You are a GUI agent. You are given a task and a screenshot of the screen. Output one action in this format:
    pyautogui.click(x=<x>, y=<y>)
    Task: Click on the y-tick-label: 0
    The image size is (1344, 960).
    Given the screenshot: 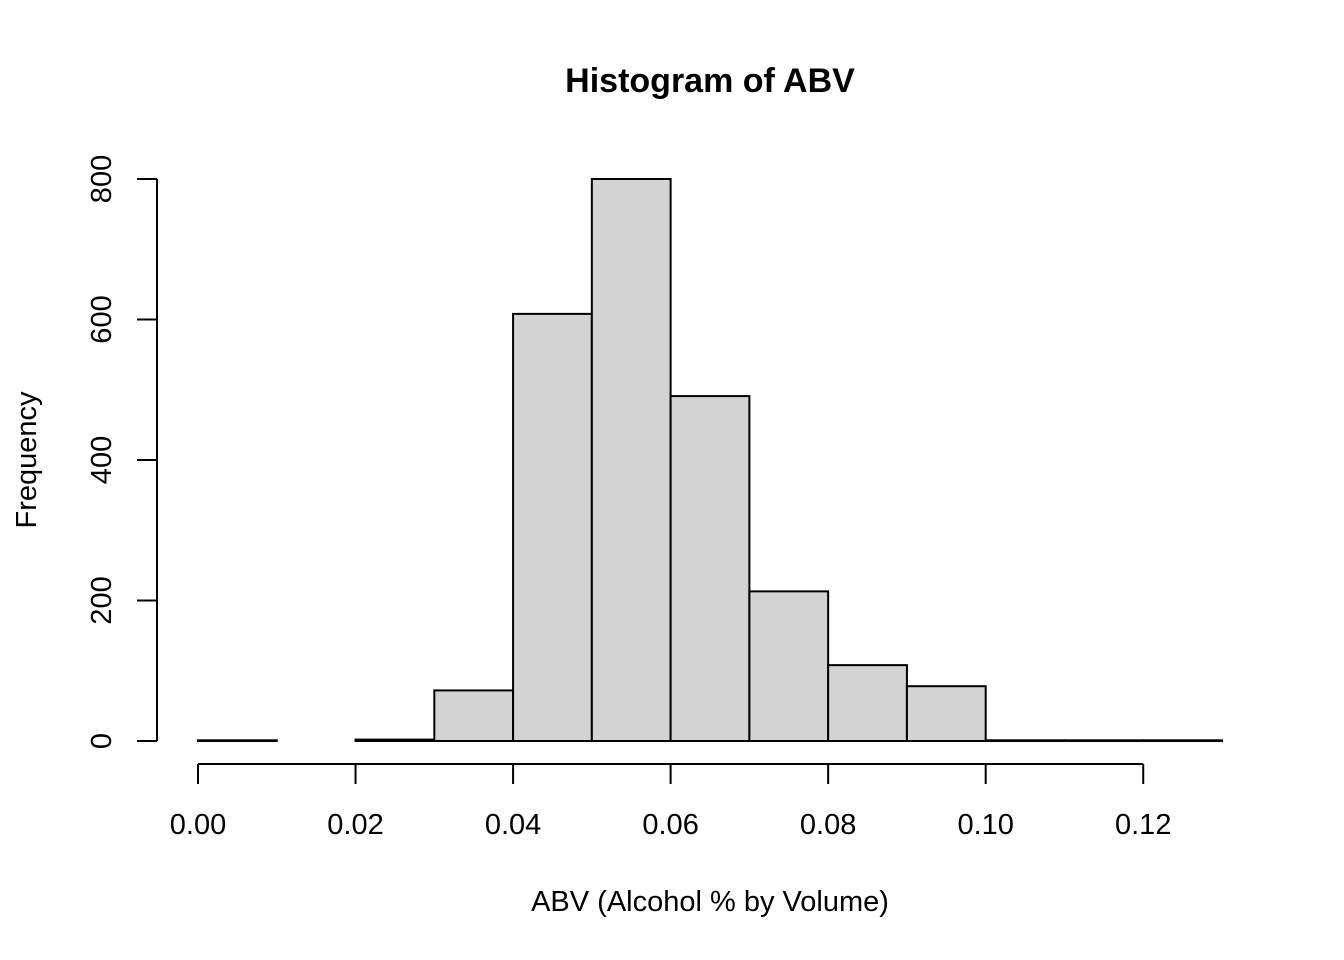 What is the action you would take?
    pyautogui.click(x=102, y=741)
    